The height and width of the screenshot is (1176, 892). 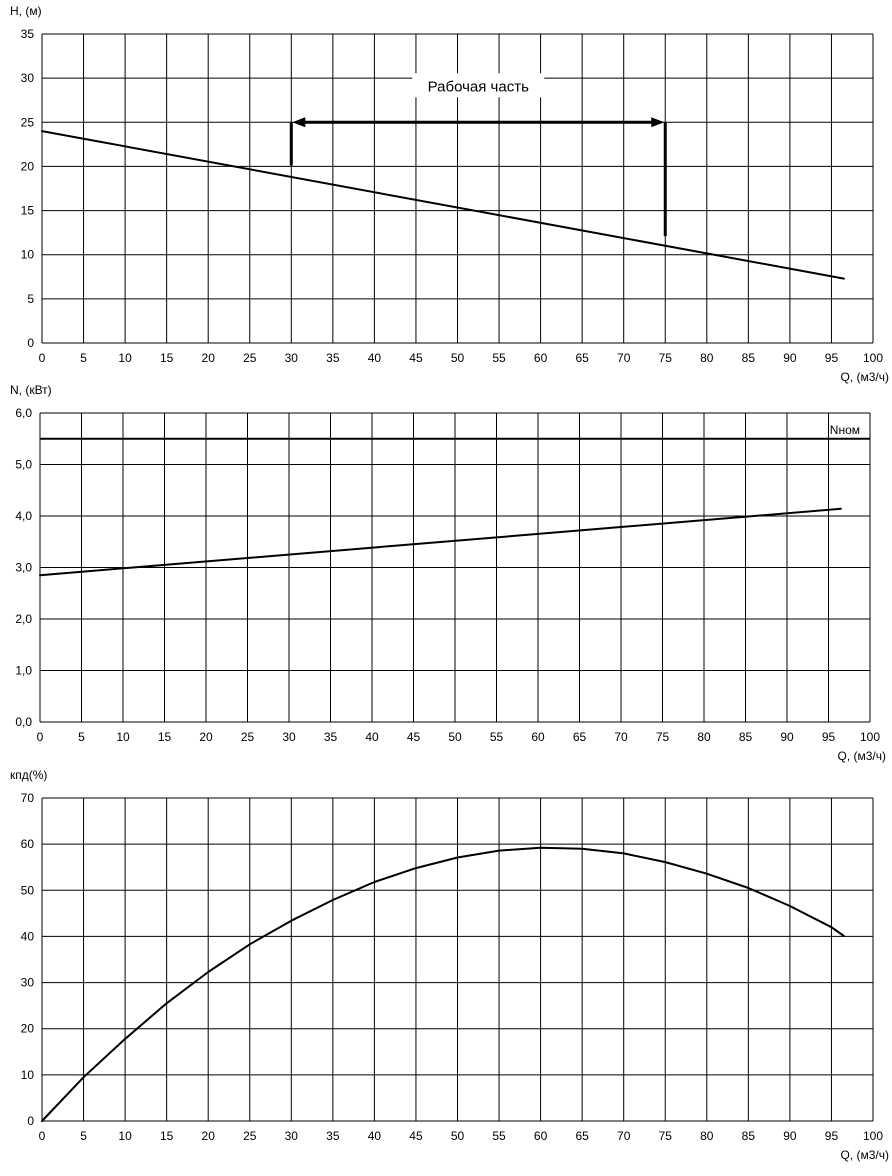 What do you see at coordinates (28, 211) in the screenshot?
I see `head-y-tick-label: 15` at bounding box center [28, 211].